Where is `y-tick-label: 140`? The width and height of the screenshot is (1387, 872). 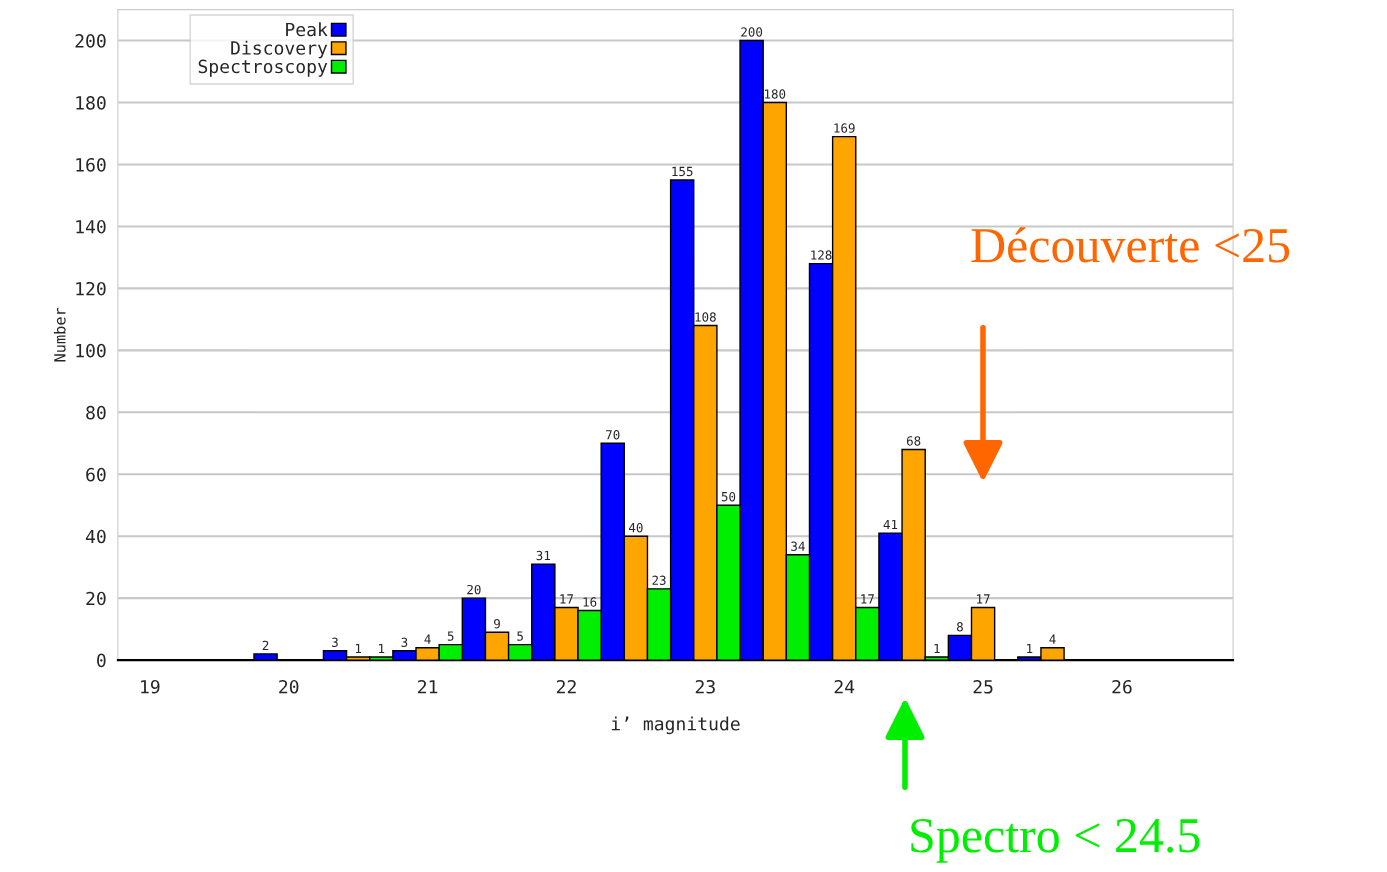
y-tick-label: 140 is located at coordinates (91, 226).